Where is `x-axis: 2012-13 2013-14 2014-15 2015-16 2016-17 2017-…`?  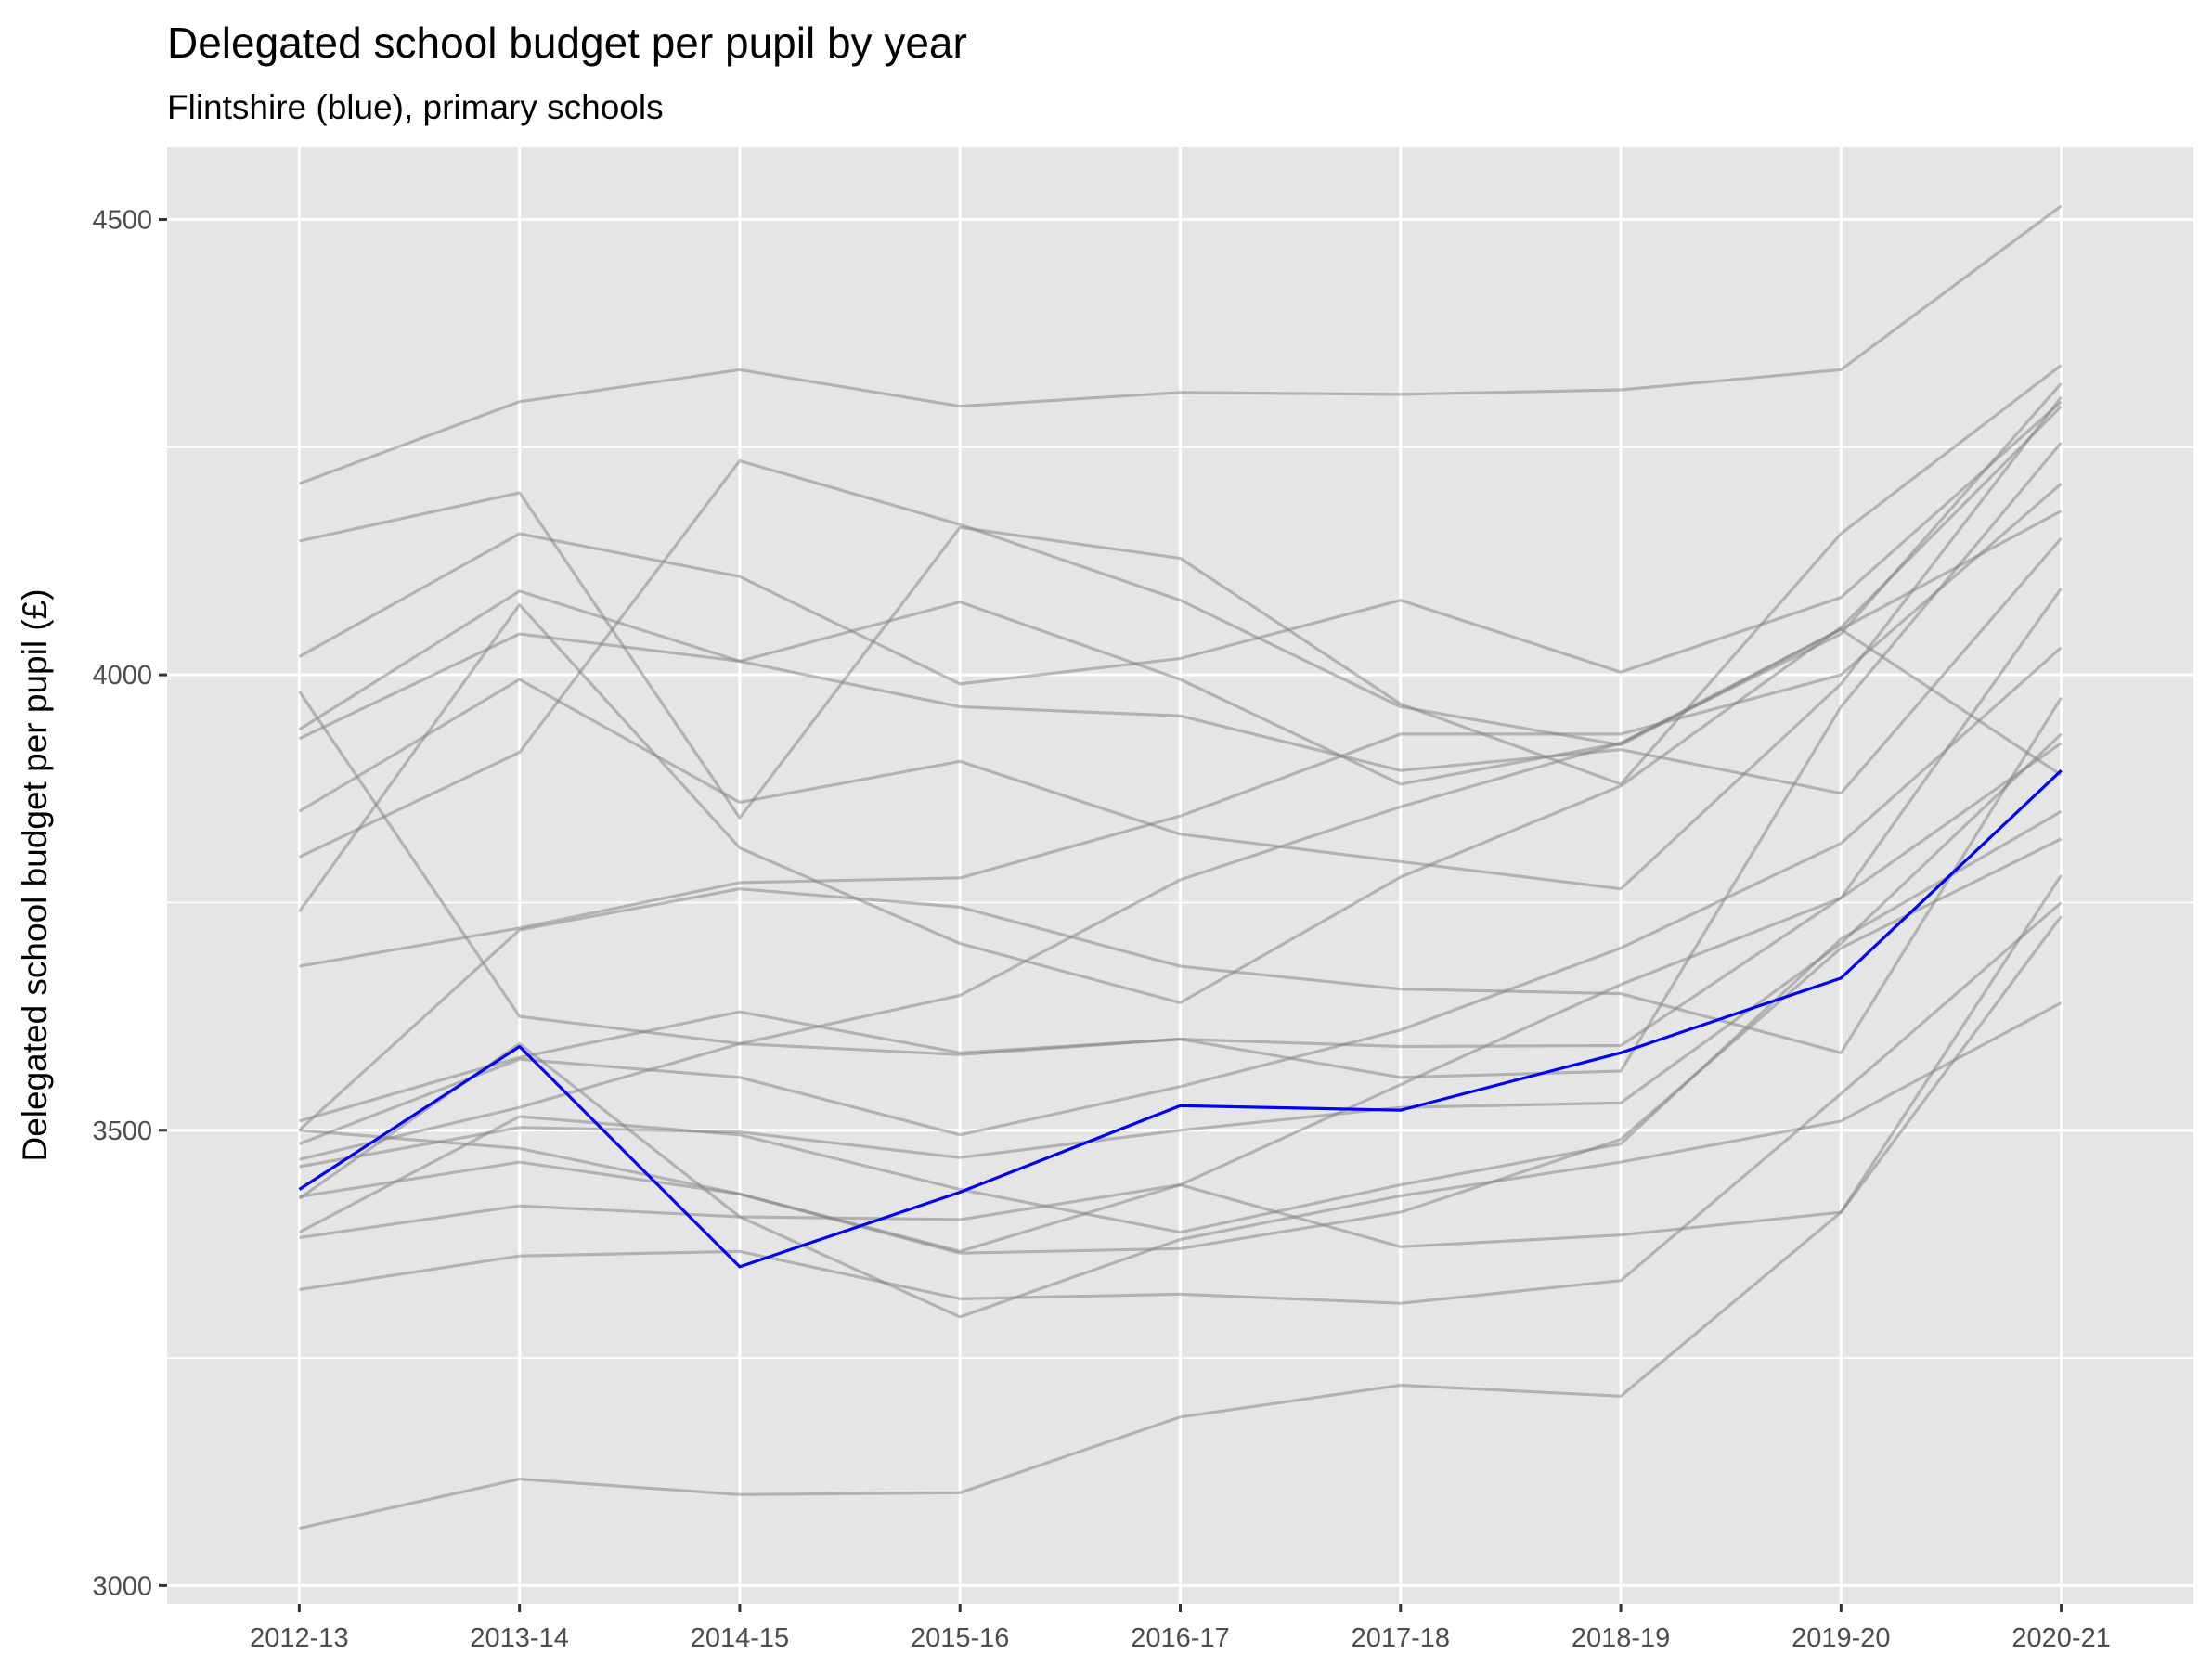 x-axis: 2012-13 2013-14 2014-15 2015-16 2016-17 2017-… is located at coordinates (1180, 1628).